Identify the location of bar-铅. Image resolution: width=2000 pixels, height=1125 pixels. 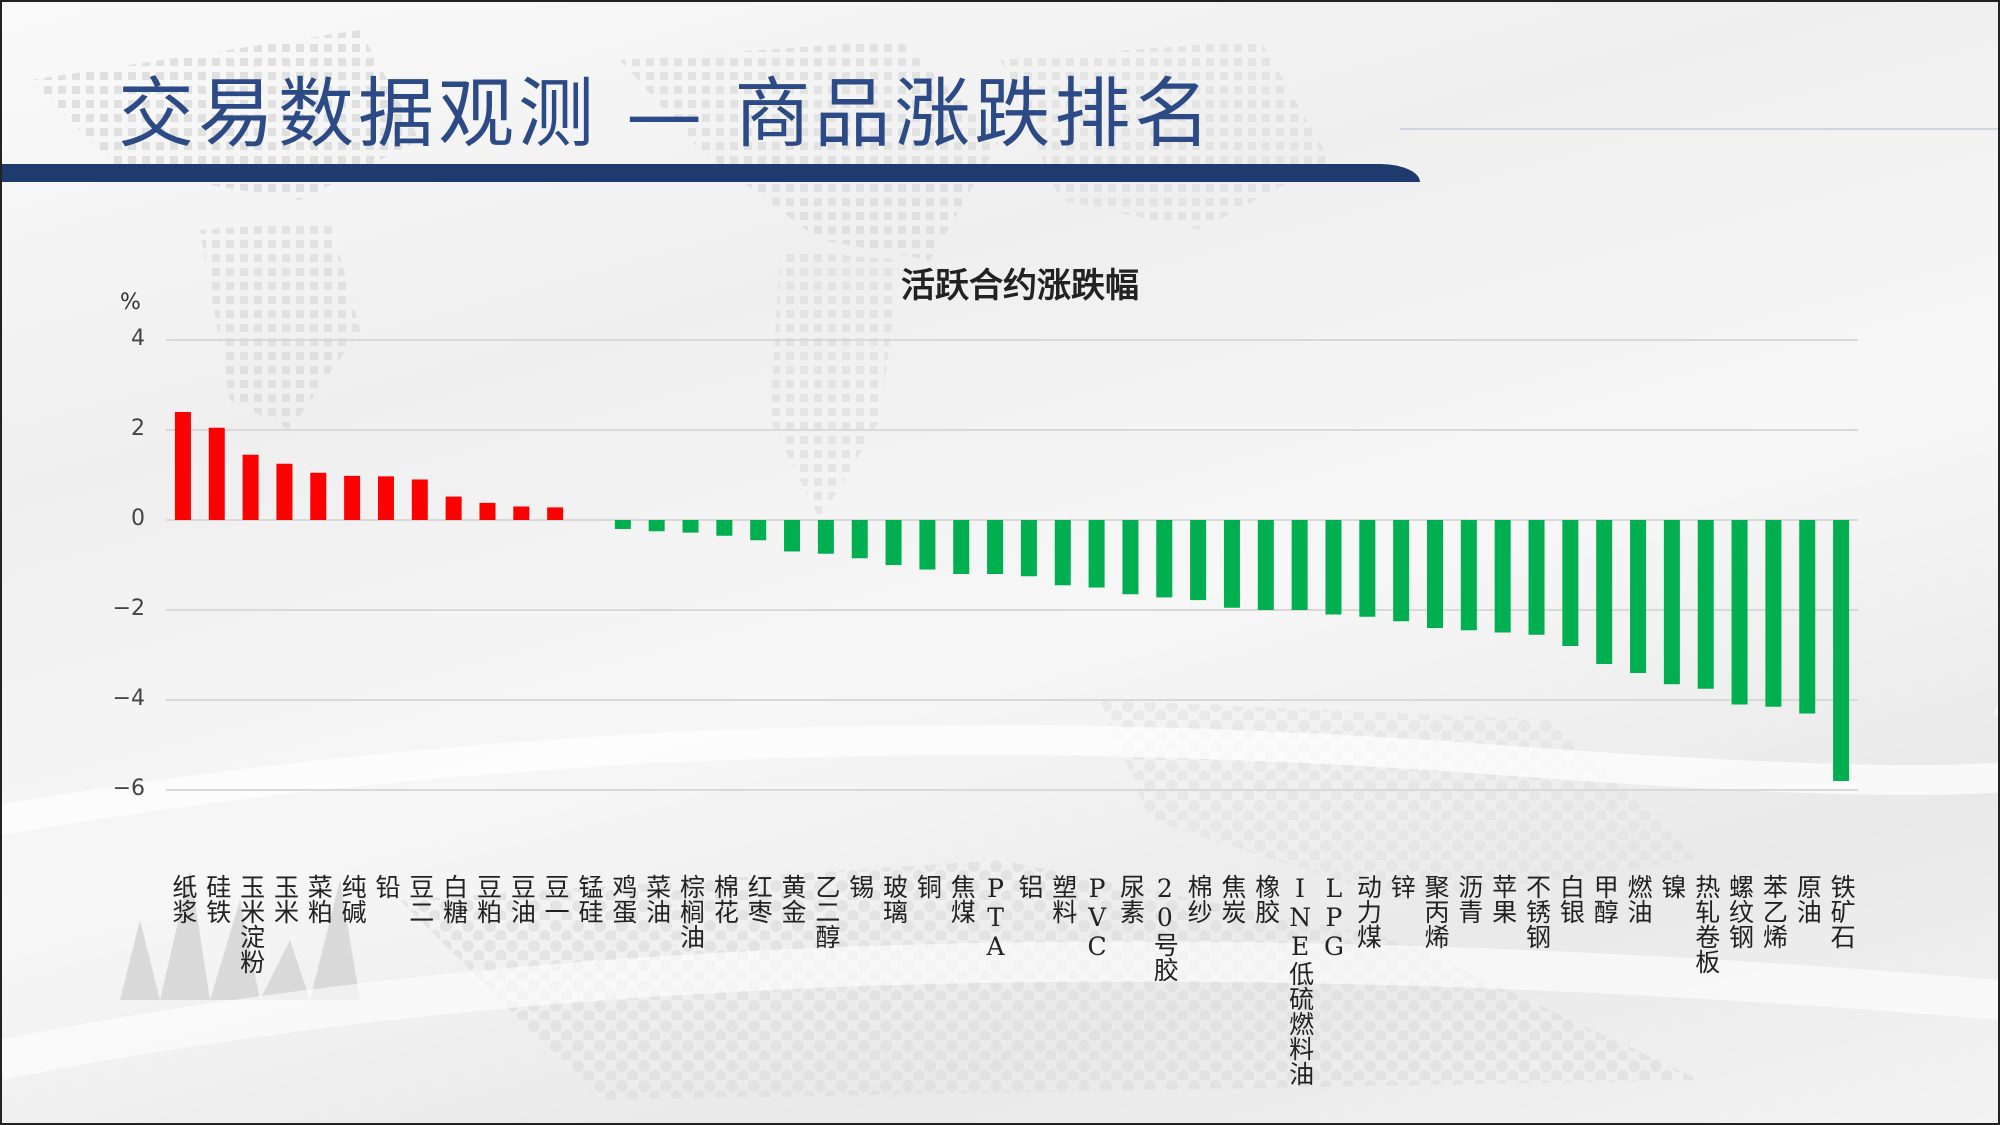
(385, 498).